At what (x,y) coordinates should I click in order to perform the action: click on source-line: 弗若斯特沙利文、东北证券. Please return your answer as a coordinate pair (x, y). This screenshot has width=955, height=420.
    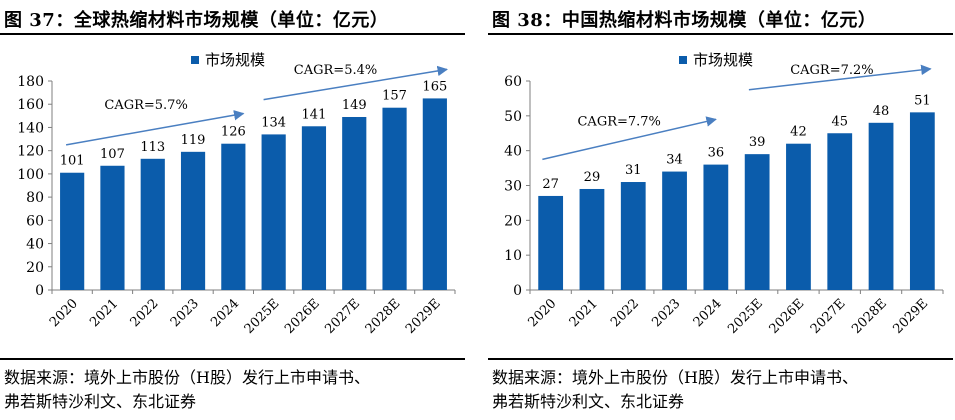
    Looking at the image, I should click on (100, 401).